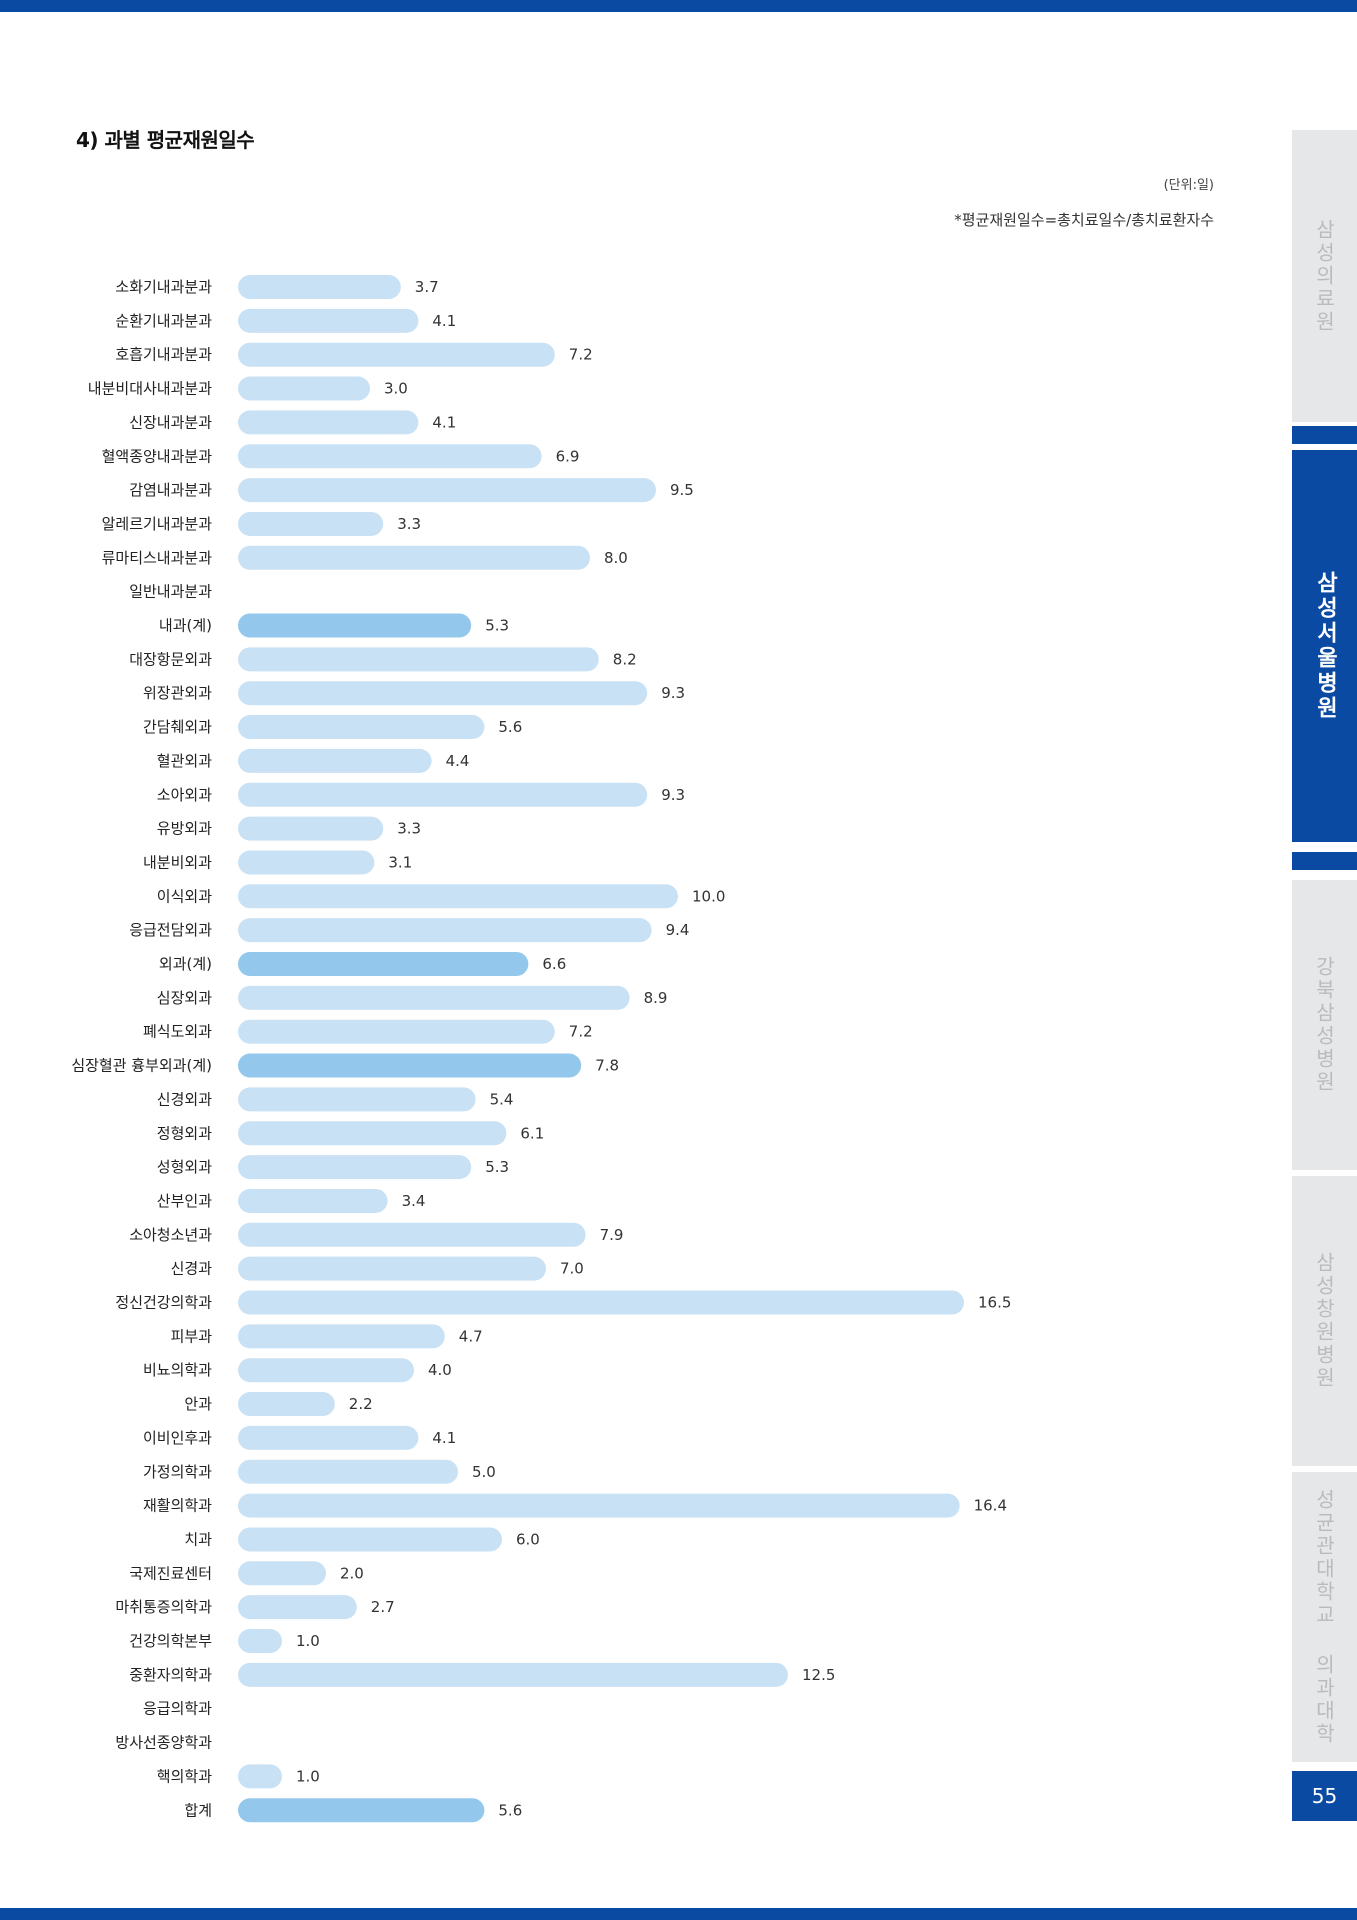 The image size is (1357, 1920). What do you see at coordinates (198, 1539) in the screenshot?
I see `category-label: 치과` at bounding box center [198, 1539].